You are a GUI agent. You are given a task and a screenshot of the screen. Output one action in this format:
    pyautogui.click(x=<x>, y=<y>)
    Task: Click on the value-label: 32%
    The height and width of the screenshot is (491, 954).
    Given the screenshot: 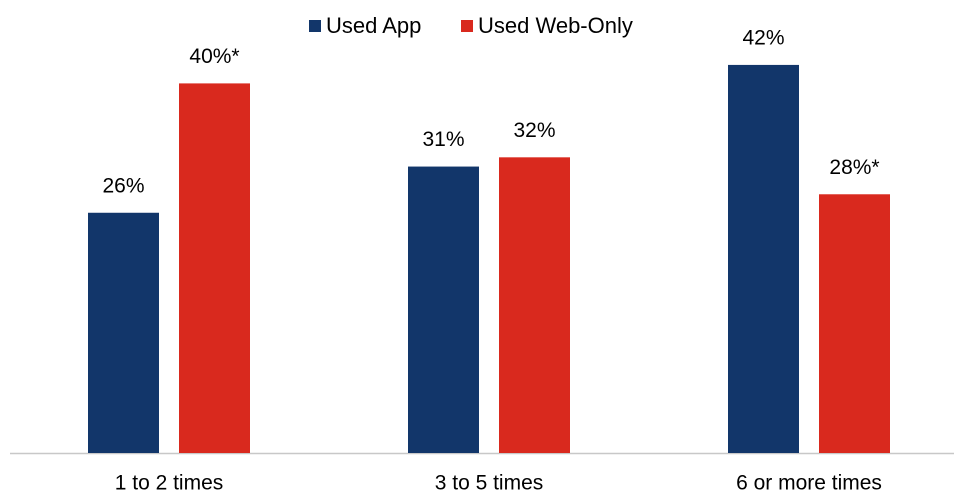 What is the action you would take?
    pyautogui.click(x=534, y=130)
    